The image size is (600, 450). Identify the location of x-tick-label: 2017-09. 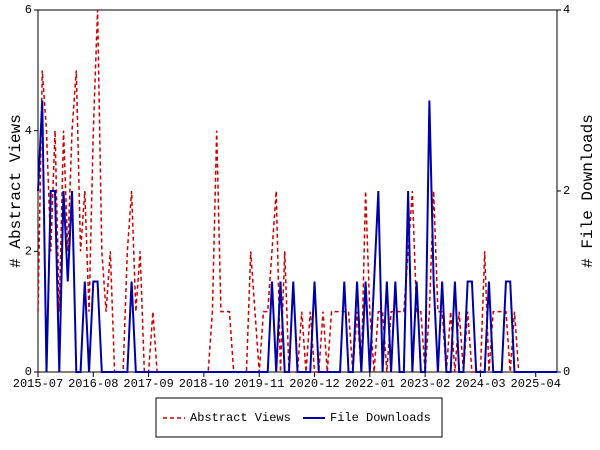
(148, 384).